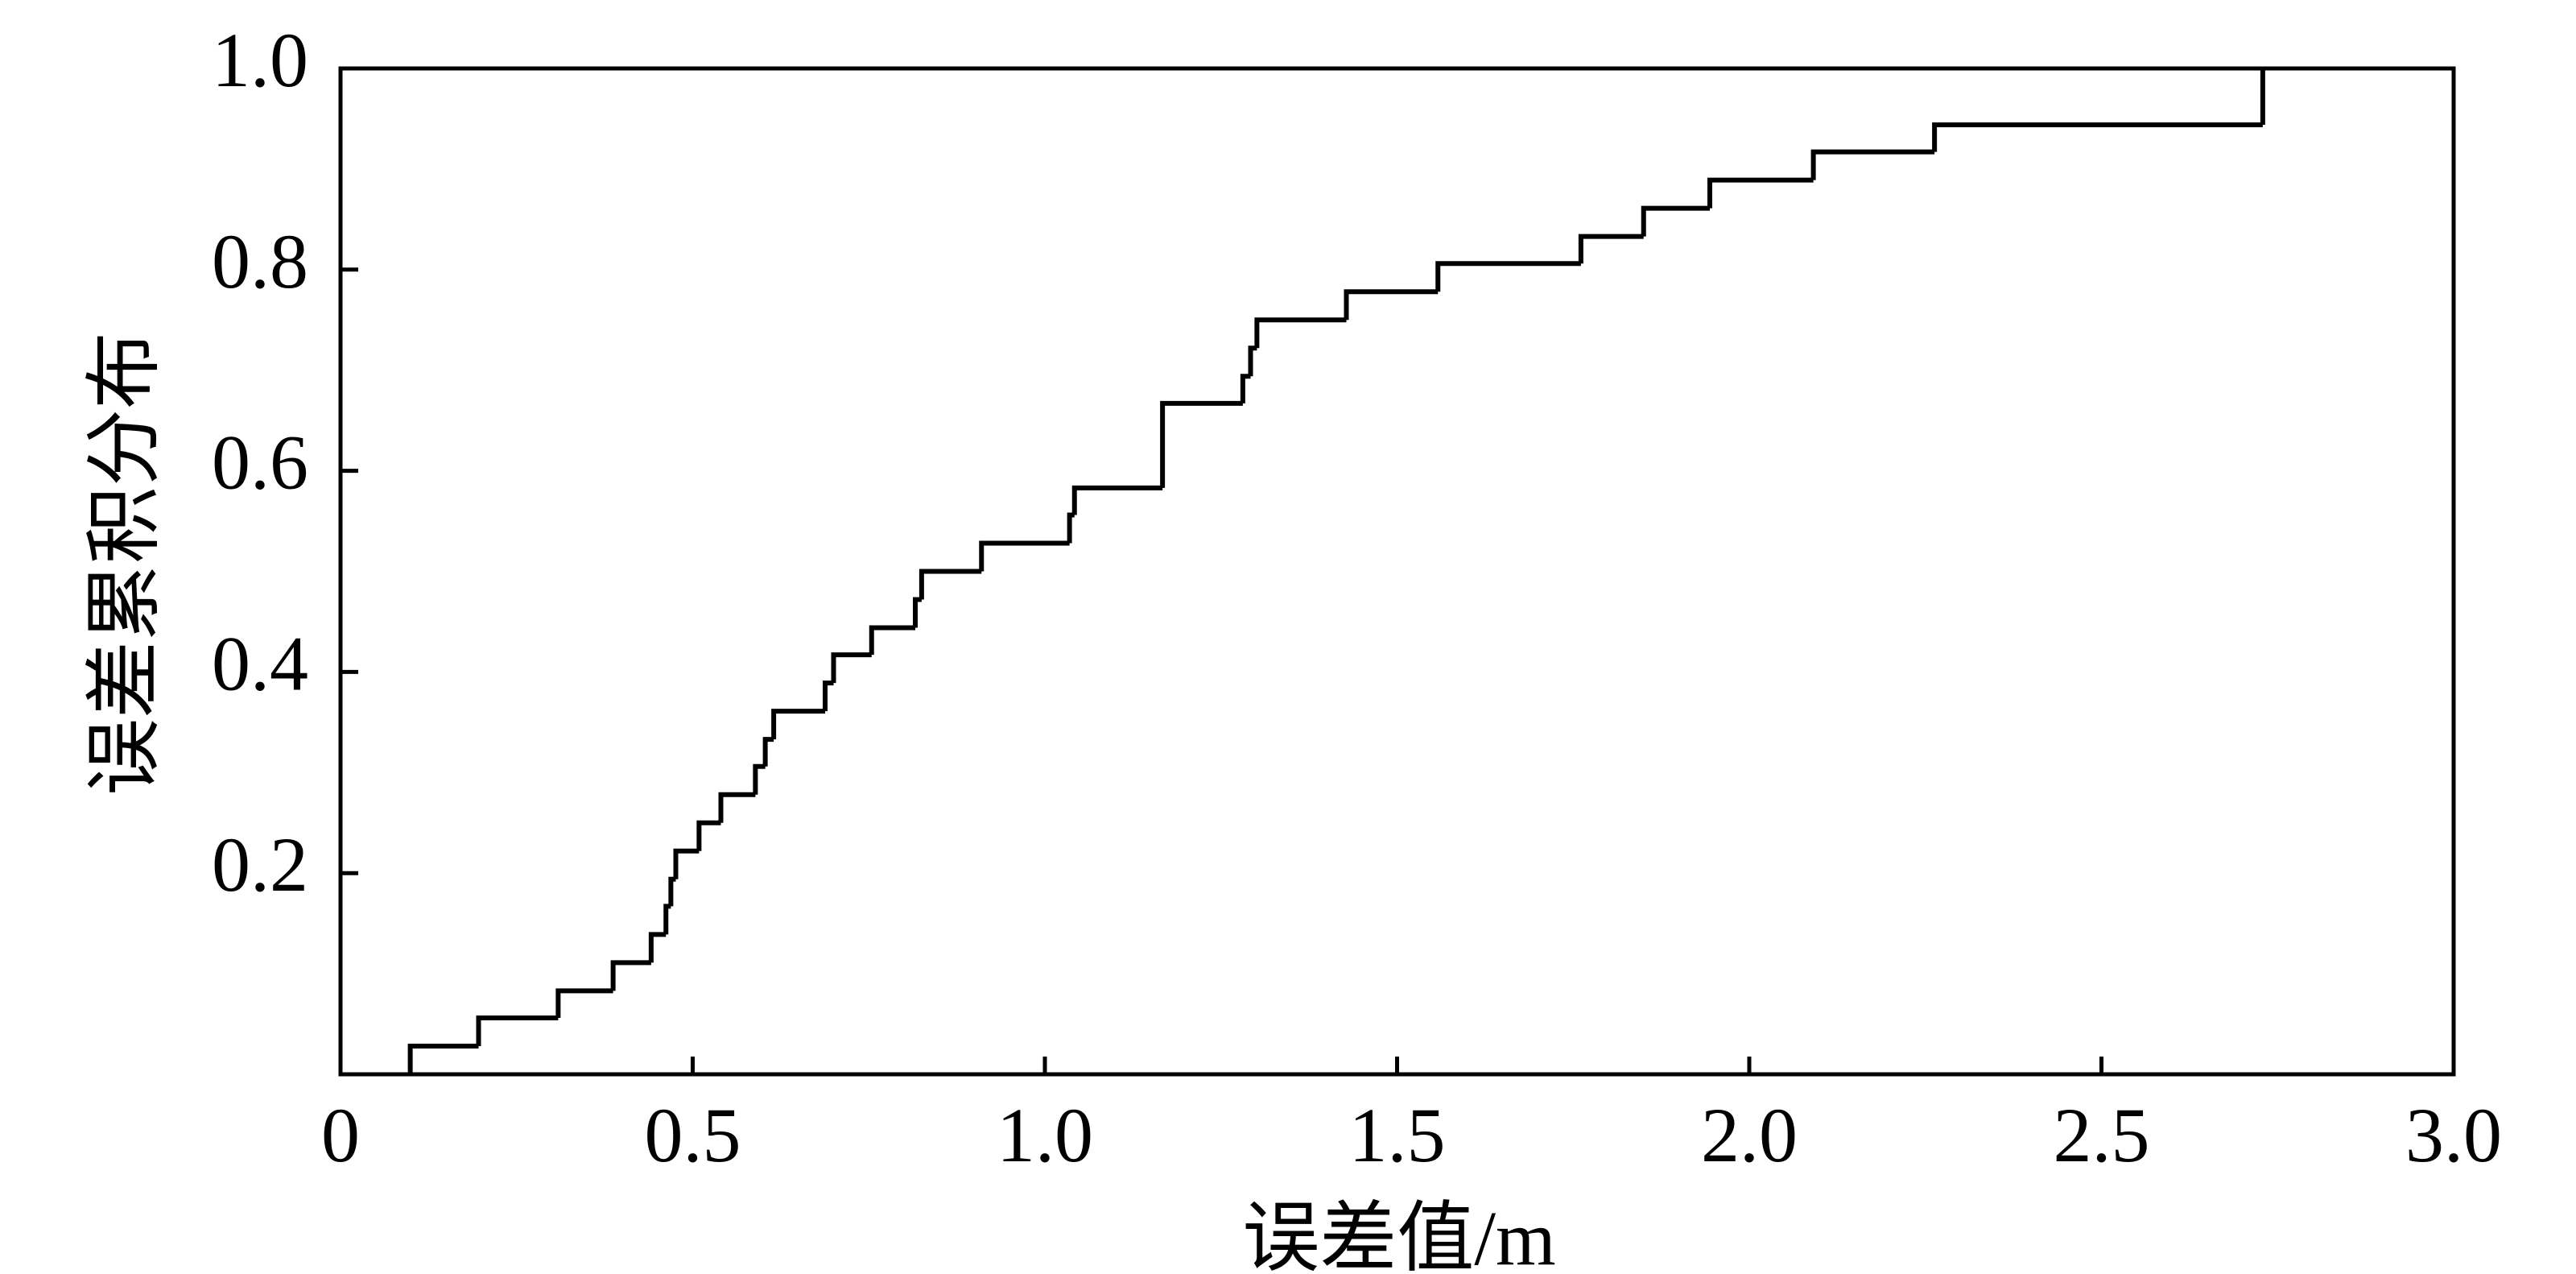  Describe the element at coordinates (1397, 1135) in the screenshot. I see `x-tick-label: 1.5` at that location.